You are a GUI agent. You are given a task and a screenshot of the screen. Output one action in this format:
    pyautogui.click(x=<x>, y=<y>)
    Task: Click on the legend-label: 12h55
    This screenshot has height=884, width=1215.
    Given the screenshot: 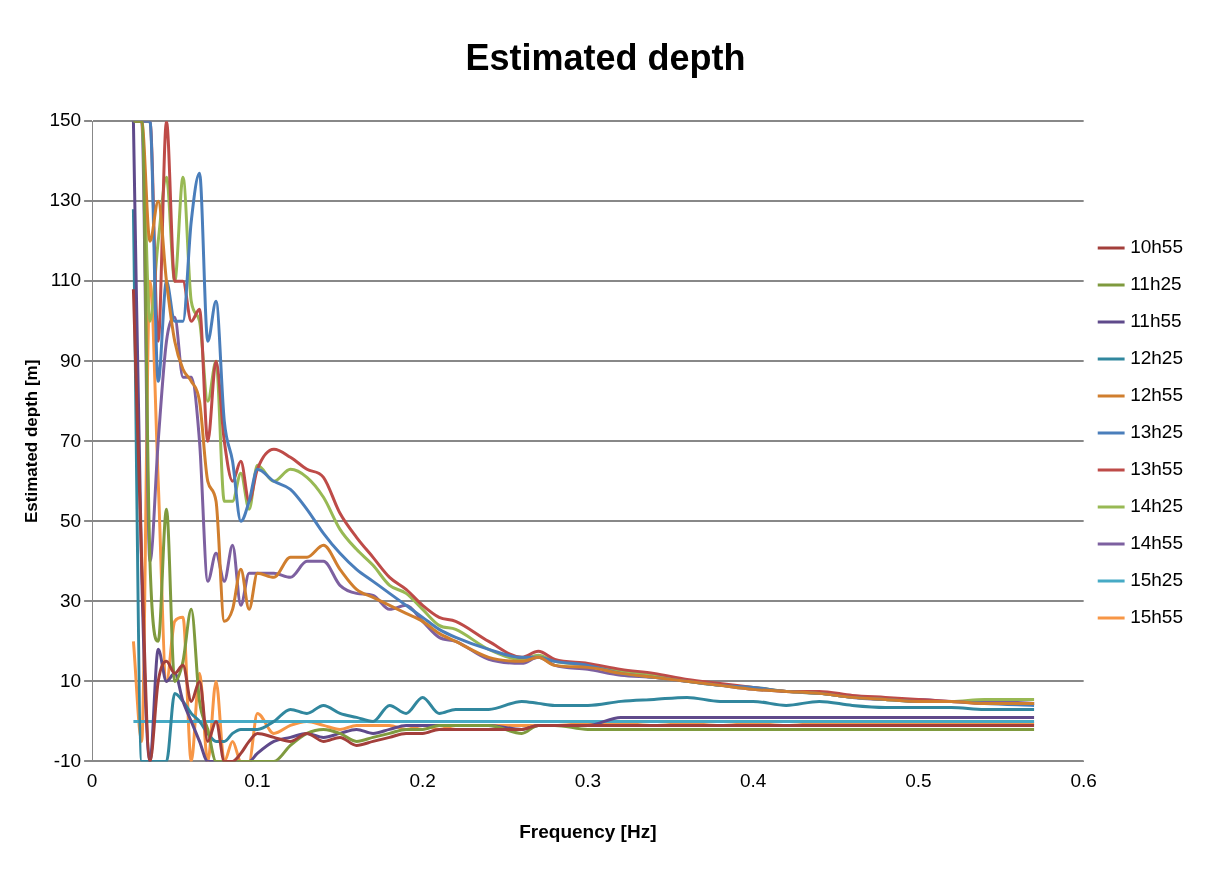 What is the action you would take?
    pyautogui.click(x=1157, y=395)
    